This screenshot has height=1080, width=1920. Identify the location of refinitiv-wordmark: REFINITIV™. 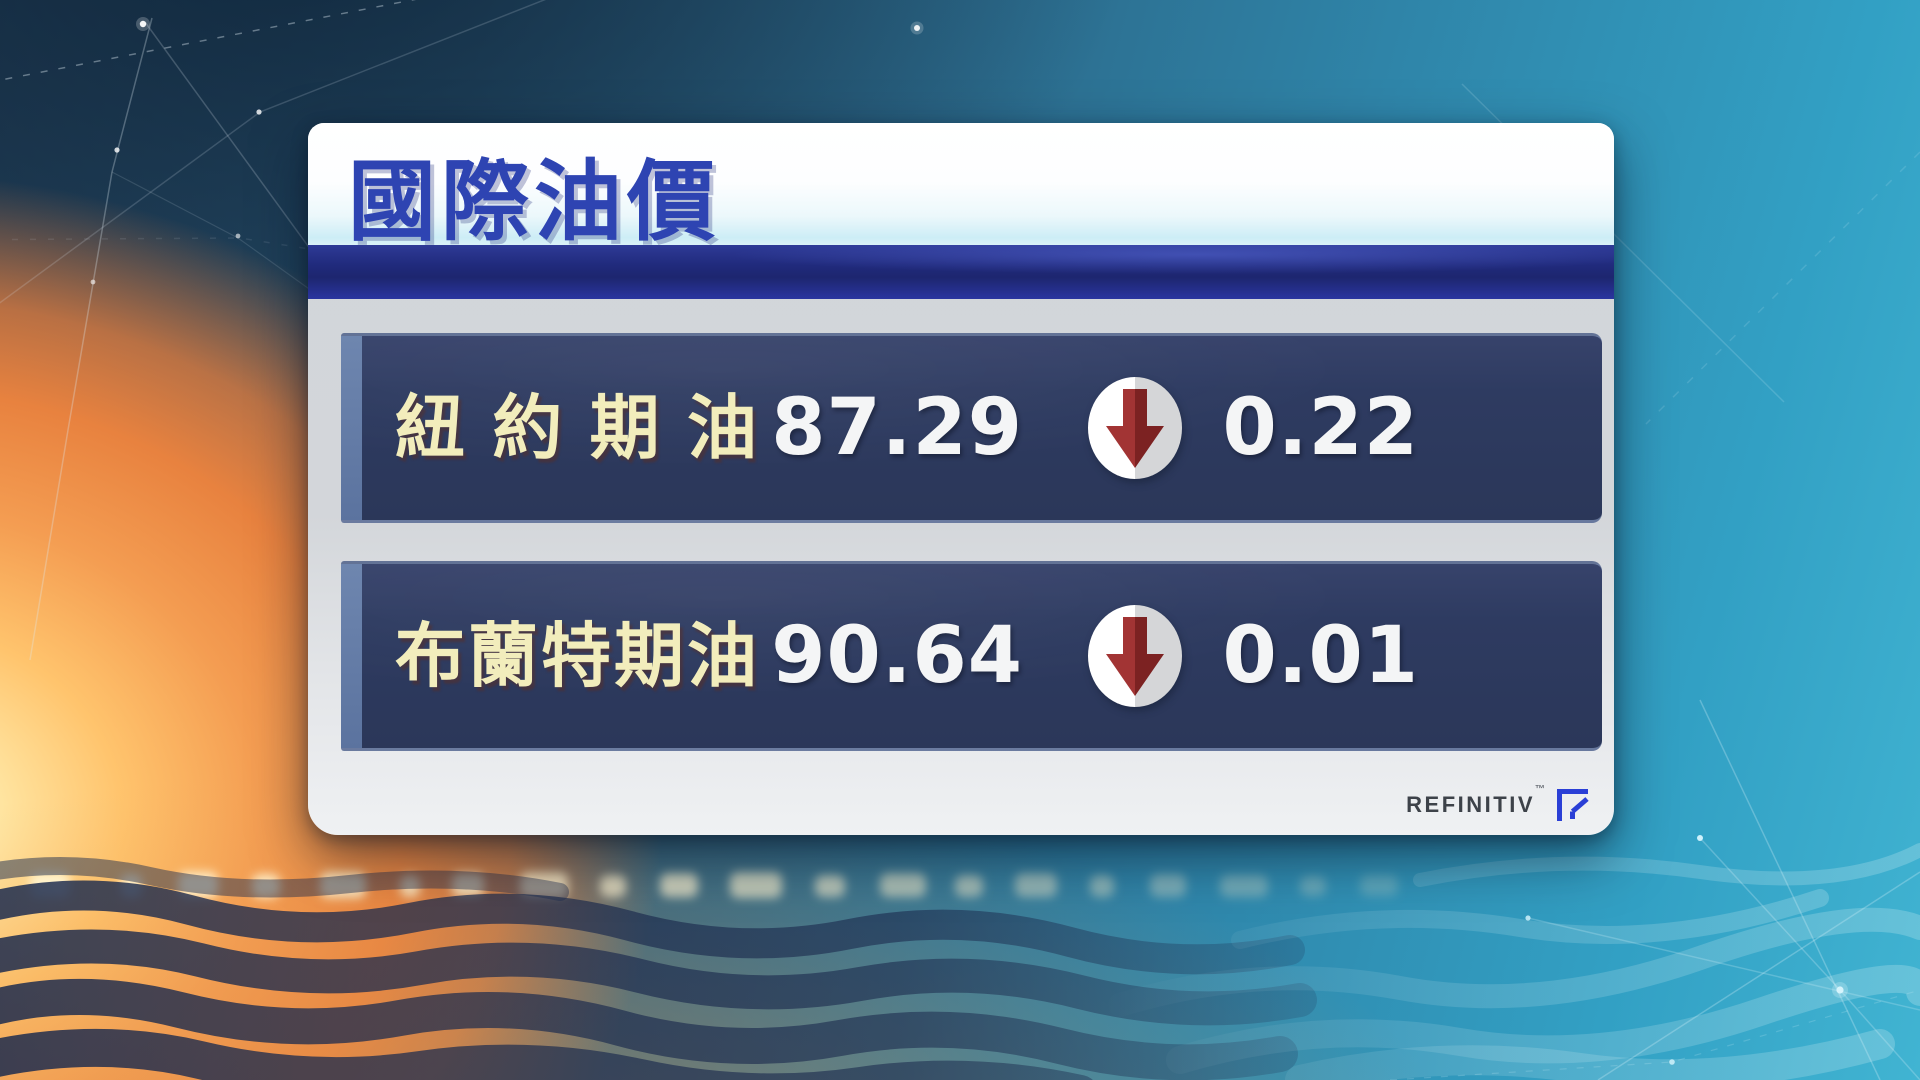
(1475, 800).